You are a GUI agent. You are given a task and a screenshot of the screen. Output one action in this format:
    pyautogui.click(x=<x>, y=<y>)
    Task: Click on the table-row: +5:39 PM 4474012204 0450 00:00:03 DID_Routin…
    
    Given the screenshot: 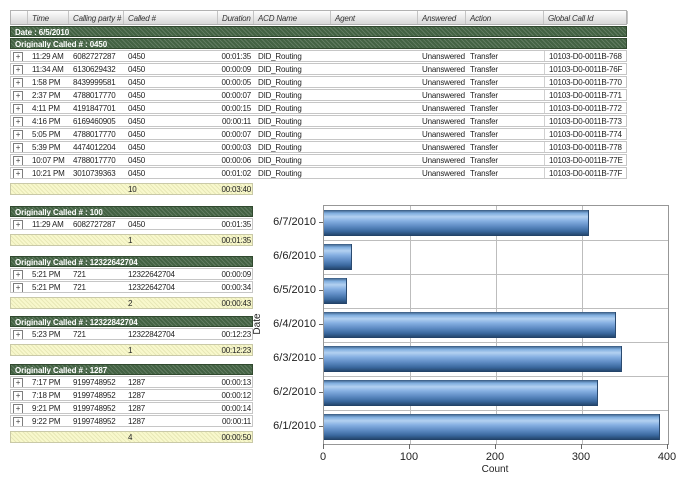 What is the action you would take?
    pyautogui.click(x=318, y=147)
    